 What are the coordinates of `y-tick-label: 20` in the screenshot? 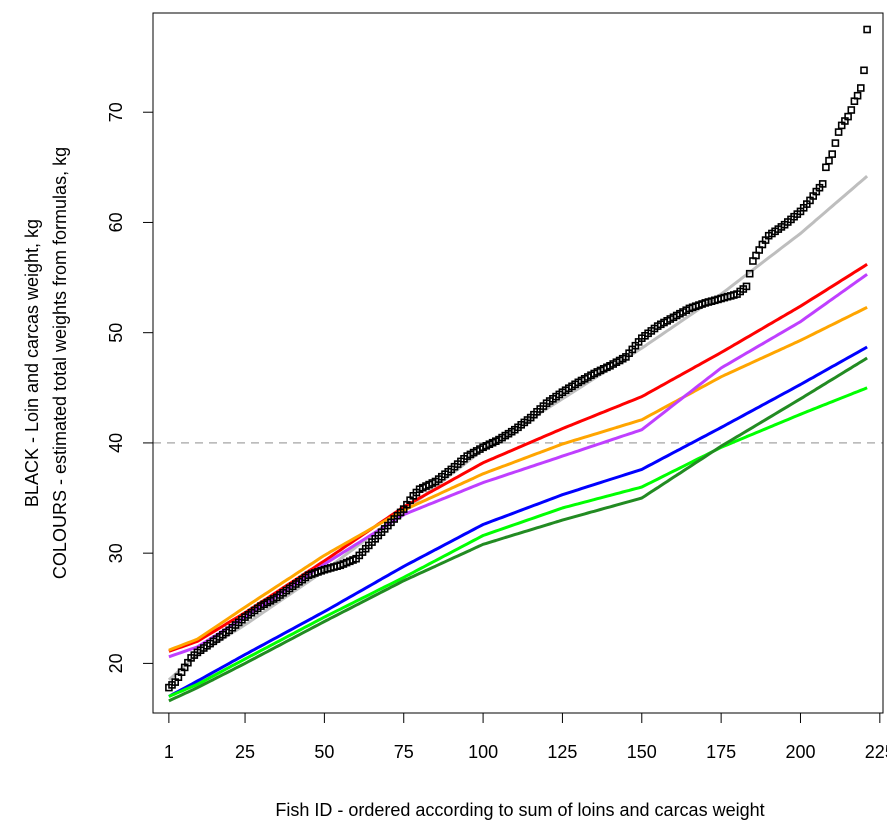 It's located at (116, 663).